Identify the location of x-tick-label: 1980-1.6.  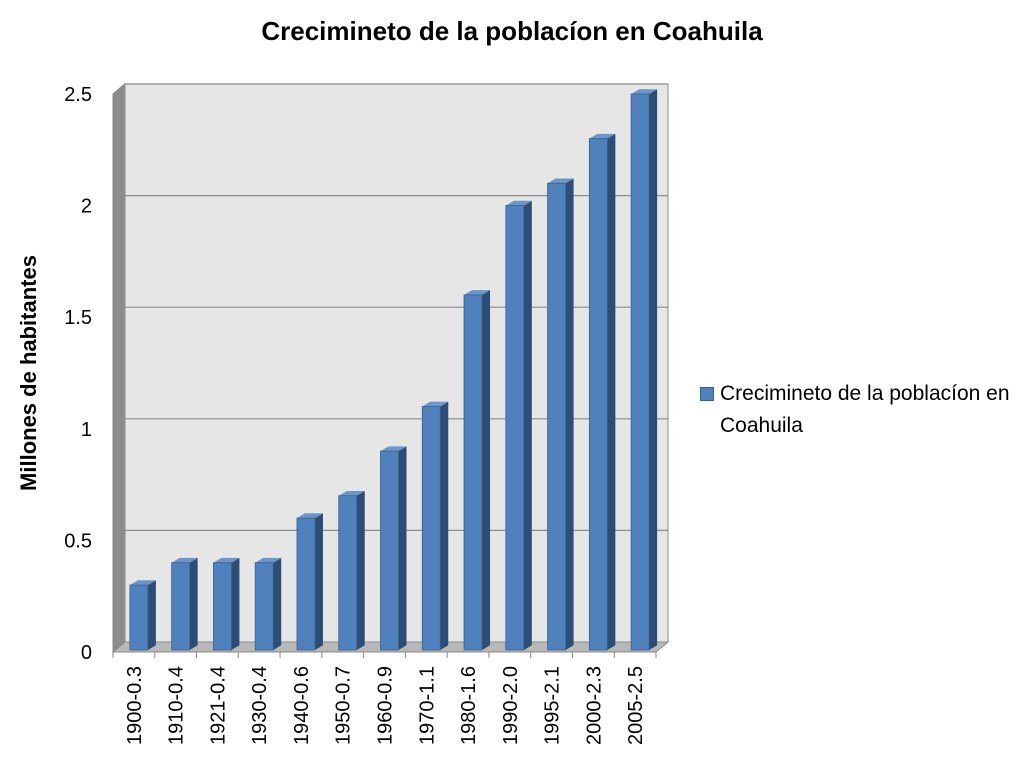
(469, 705).